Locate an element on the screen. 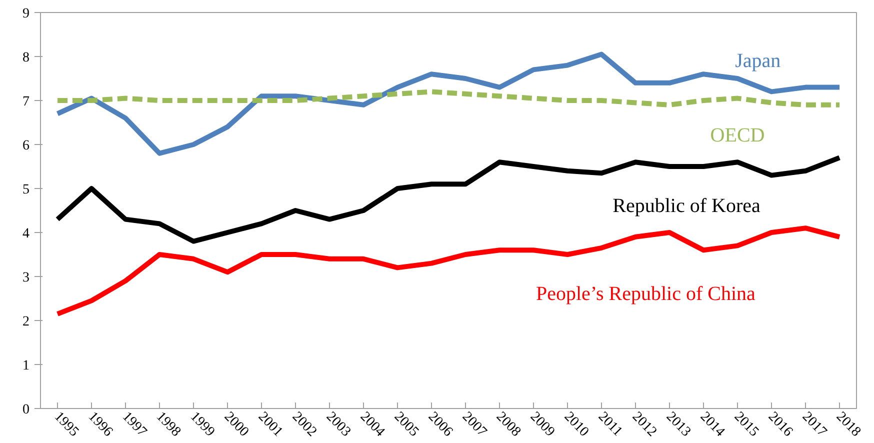 This screenshot has height=443, width=874. x-tick-label: 2017 is located at coordinates (814, 424).